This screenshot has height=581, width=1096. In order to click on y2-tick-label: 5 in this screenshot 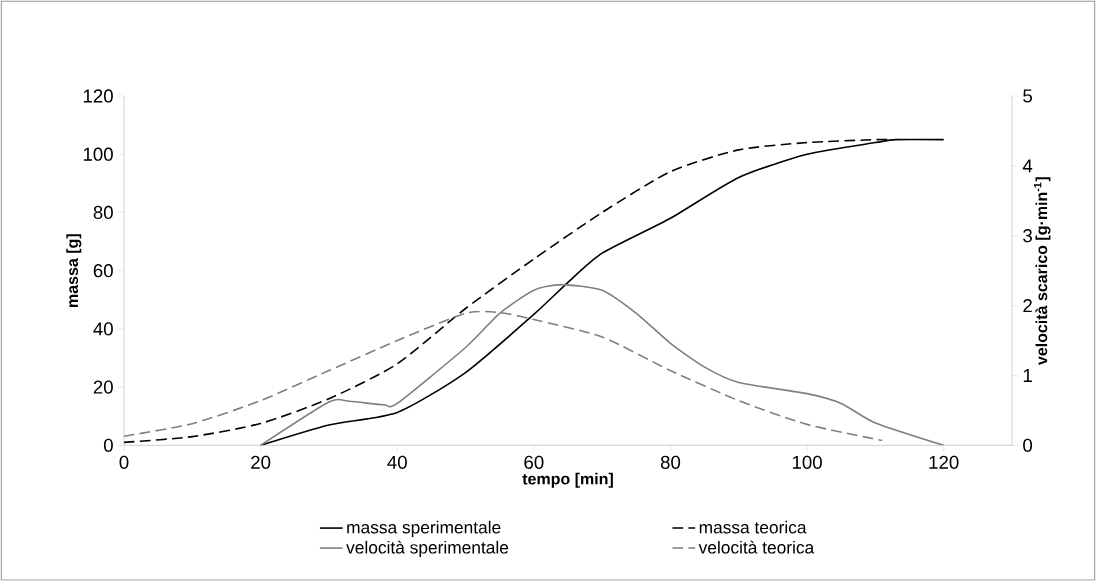, I will do `click(1028, 96)`.